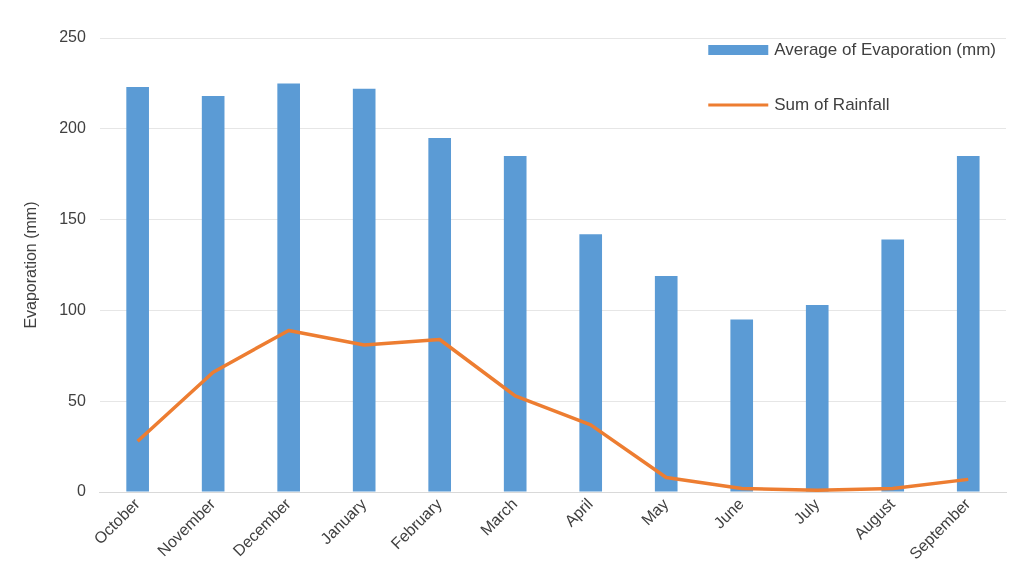  I want to click on y-axis-title: Evaporation (mm), so click(31, 265).